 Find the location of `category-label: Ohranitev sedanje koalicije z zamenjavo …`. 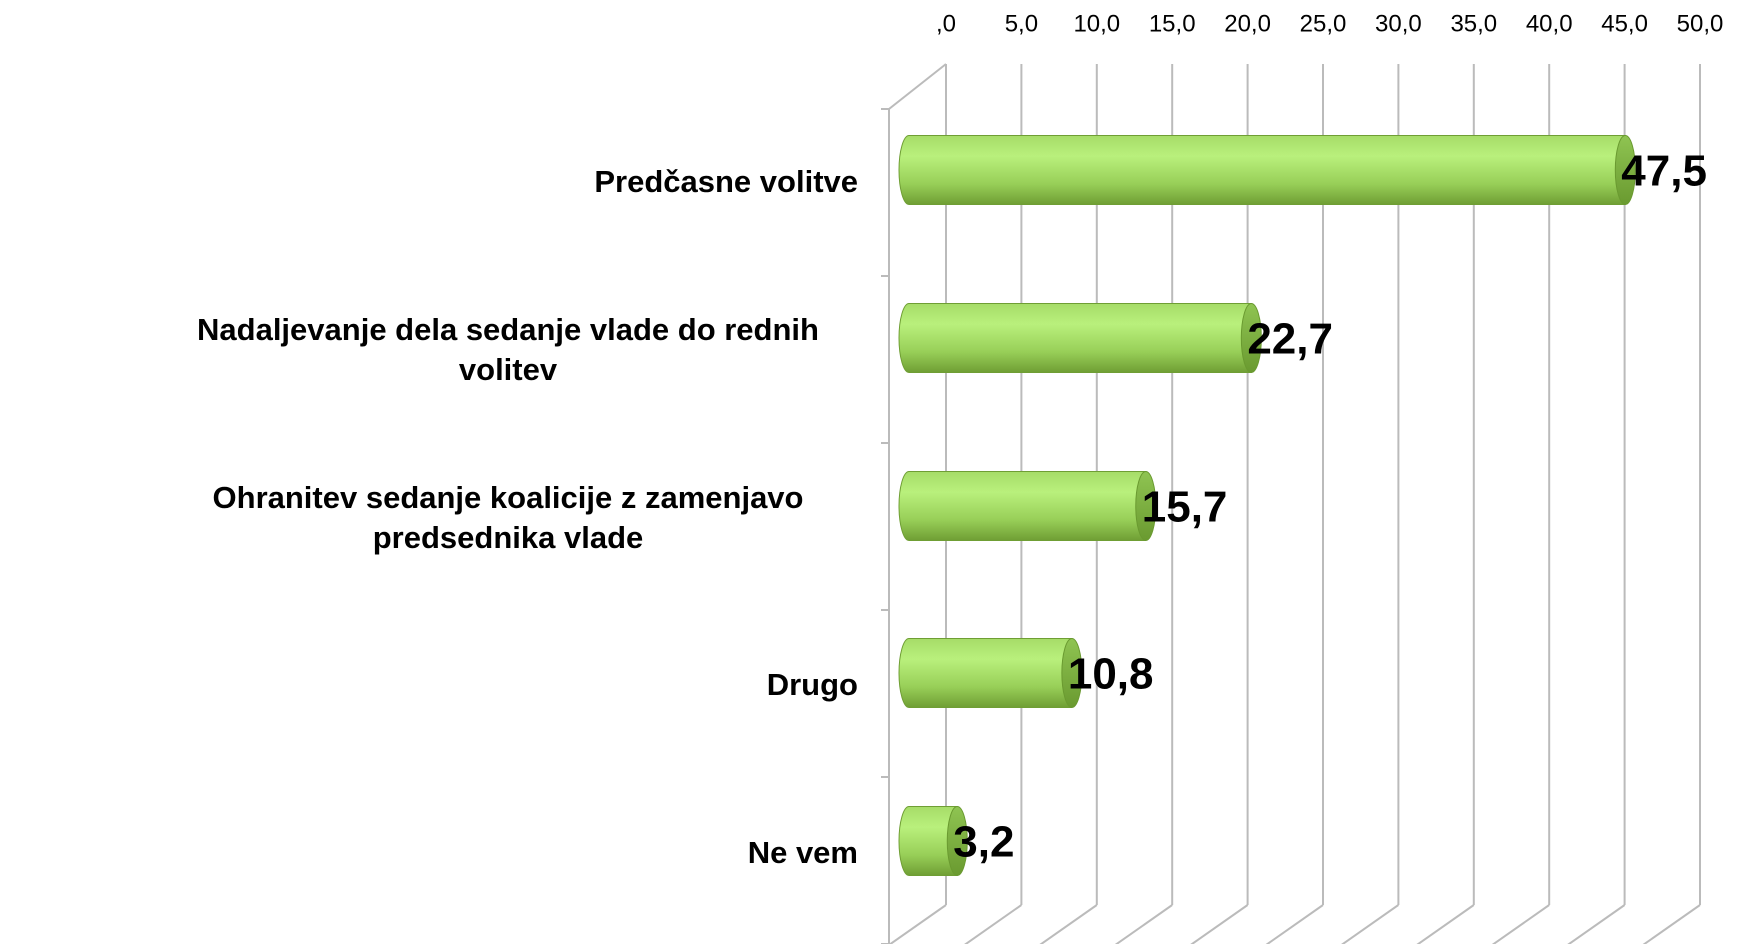

category-label: Ohranitev sedanje koalicije z zamenjavo … is located at coordinates (508, 517).